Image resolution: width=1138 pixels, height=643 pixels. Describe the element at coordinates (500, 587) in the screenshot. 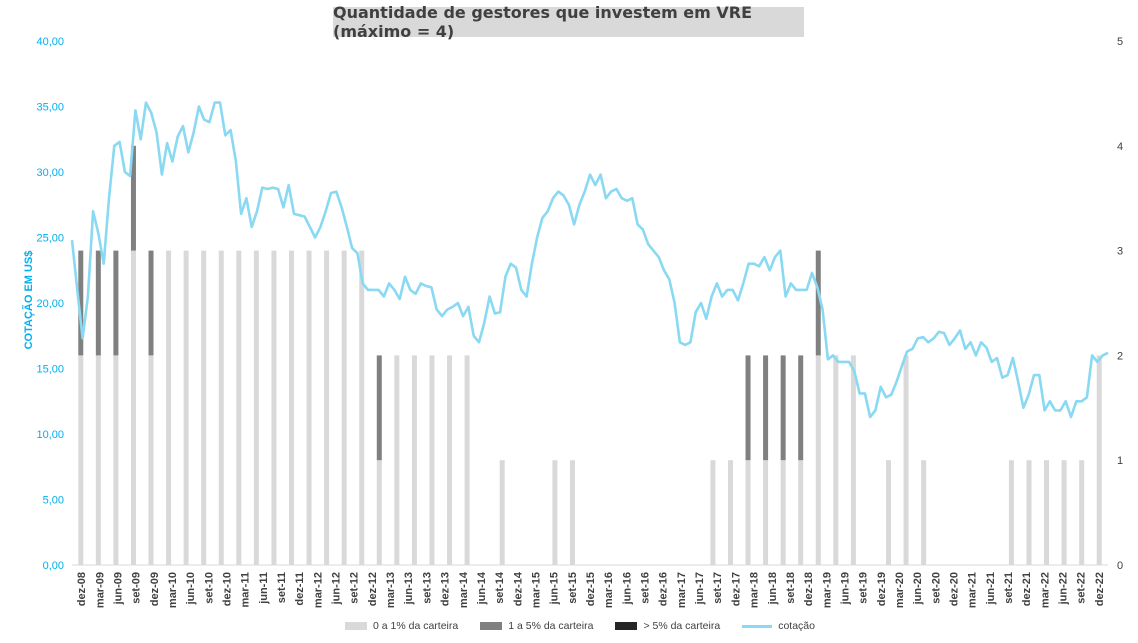

I see `x-tick-label: set-14` at that location.